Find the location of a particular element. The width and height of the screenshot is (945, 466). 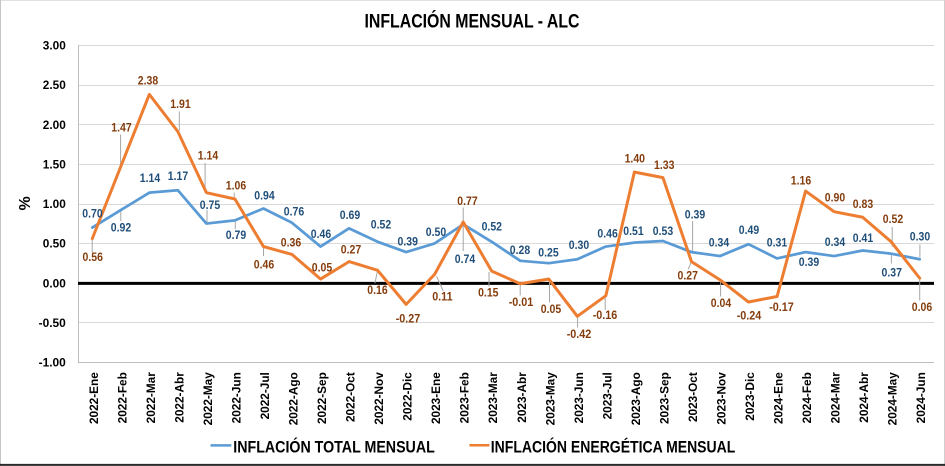

svg-text: 0.92 is located at coordinates (121, 229).